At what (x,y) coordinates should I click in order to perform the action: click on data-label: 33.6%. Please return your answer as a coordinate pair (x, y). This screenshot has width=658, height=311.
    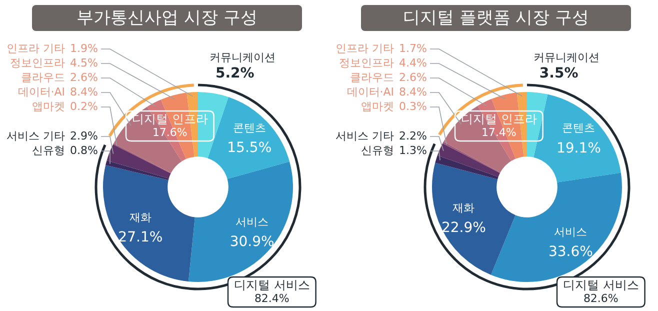
    Looking at the image, I should click on (570, 252).